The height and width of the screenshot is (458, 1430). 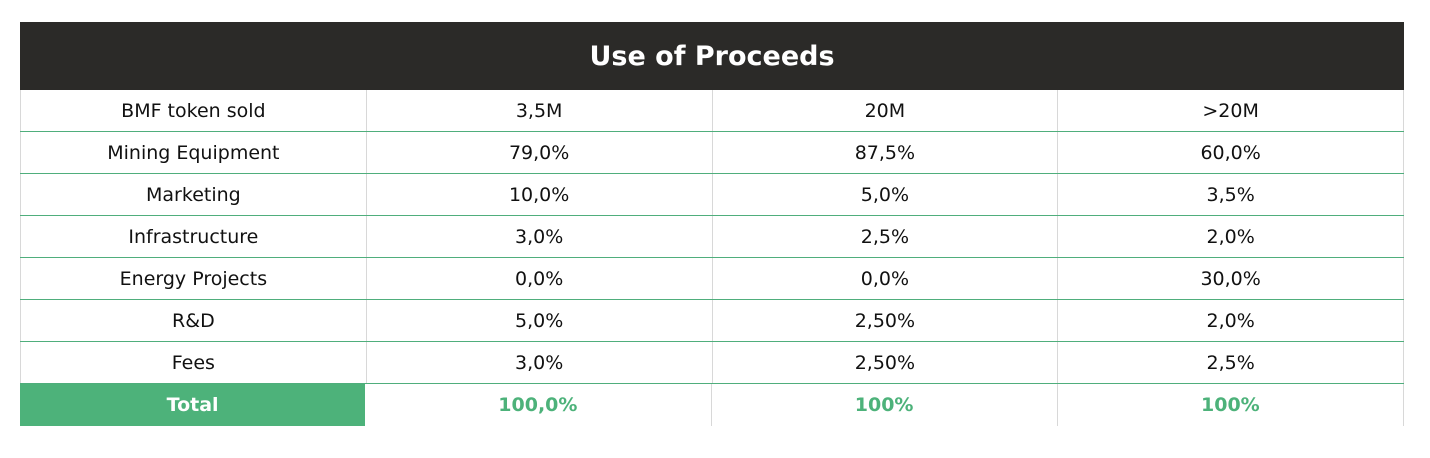 I want to click on table-cell: 10,0%, so click(x=540, y=194).